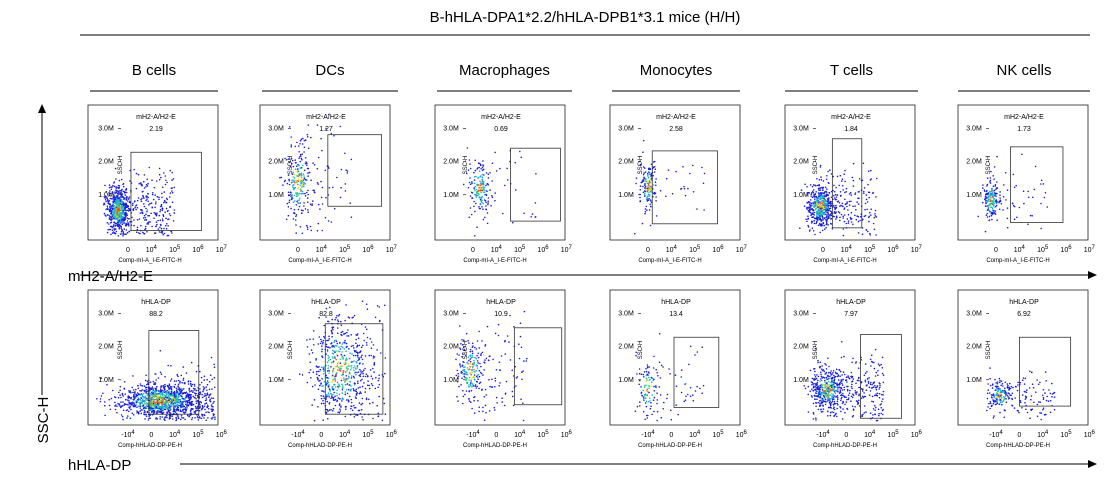 The height and width of the screenshot is (486, 1110). What do you see at coordinates (166, 191) in the screenshot?
I see `gate-rectangle` at bounding box center [166, 191].